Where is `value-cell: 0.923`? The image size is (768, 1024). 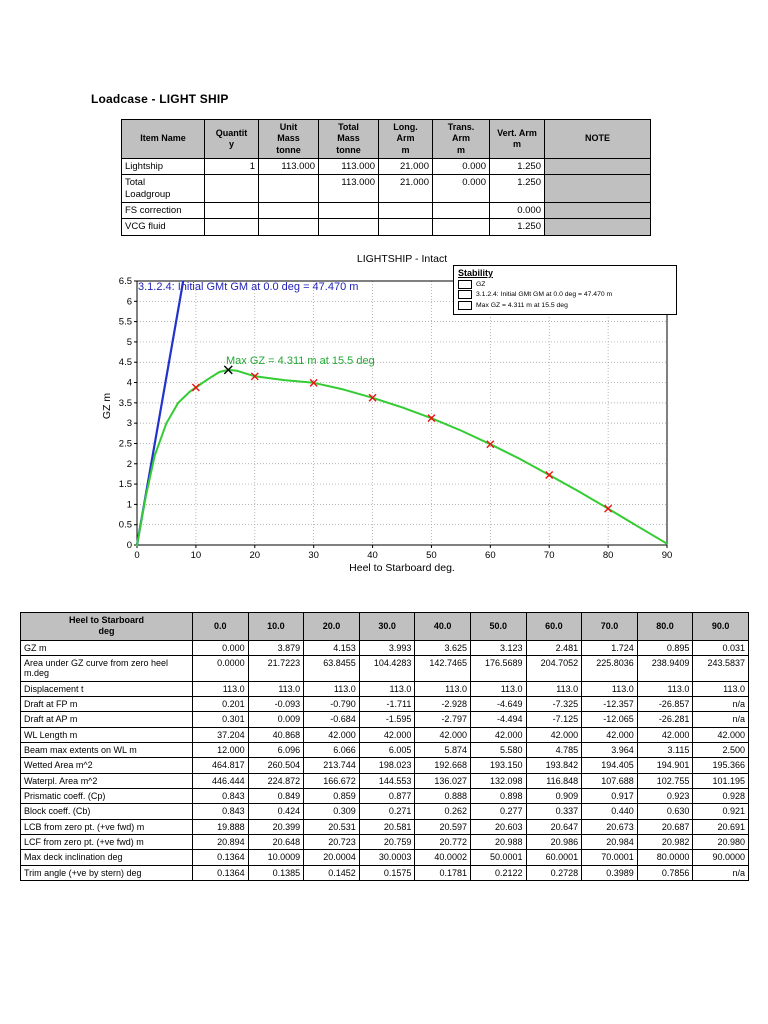 value-cell: 0.923 is located at coordinates (665, 796).